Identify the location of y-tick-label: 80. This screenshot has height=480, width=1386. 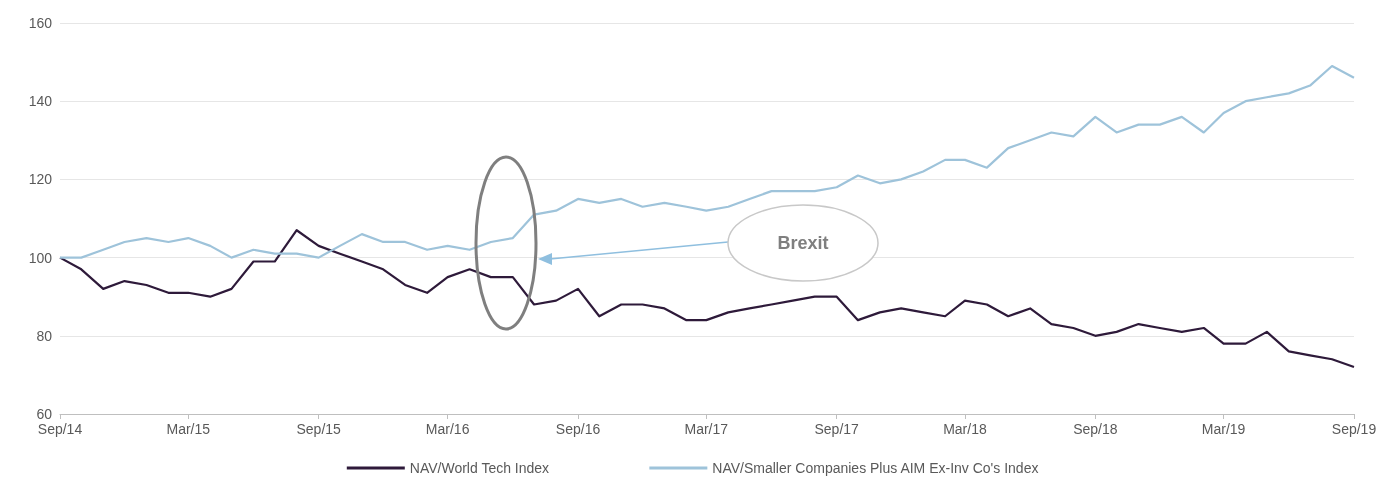
(44, 335).